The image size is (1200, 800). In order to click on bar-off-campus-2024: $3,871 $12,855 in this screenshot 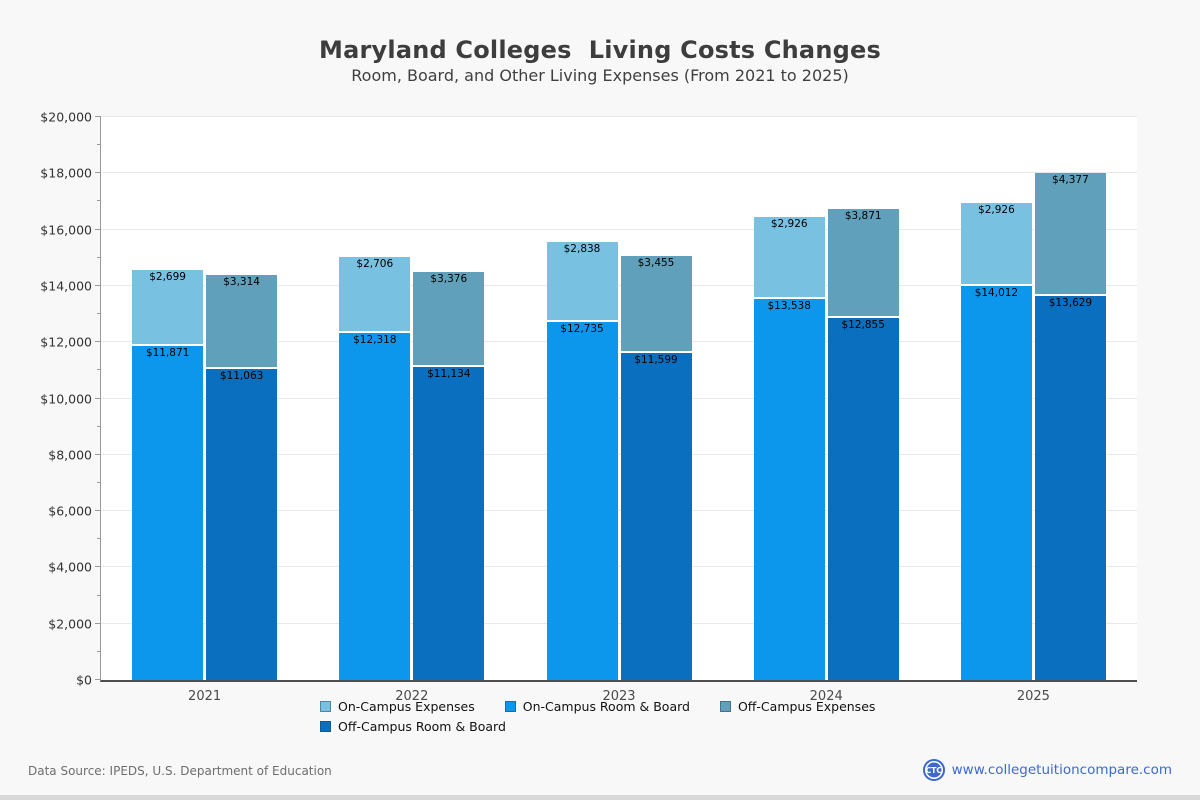, I will do `click(863, 444)`.